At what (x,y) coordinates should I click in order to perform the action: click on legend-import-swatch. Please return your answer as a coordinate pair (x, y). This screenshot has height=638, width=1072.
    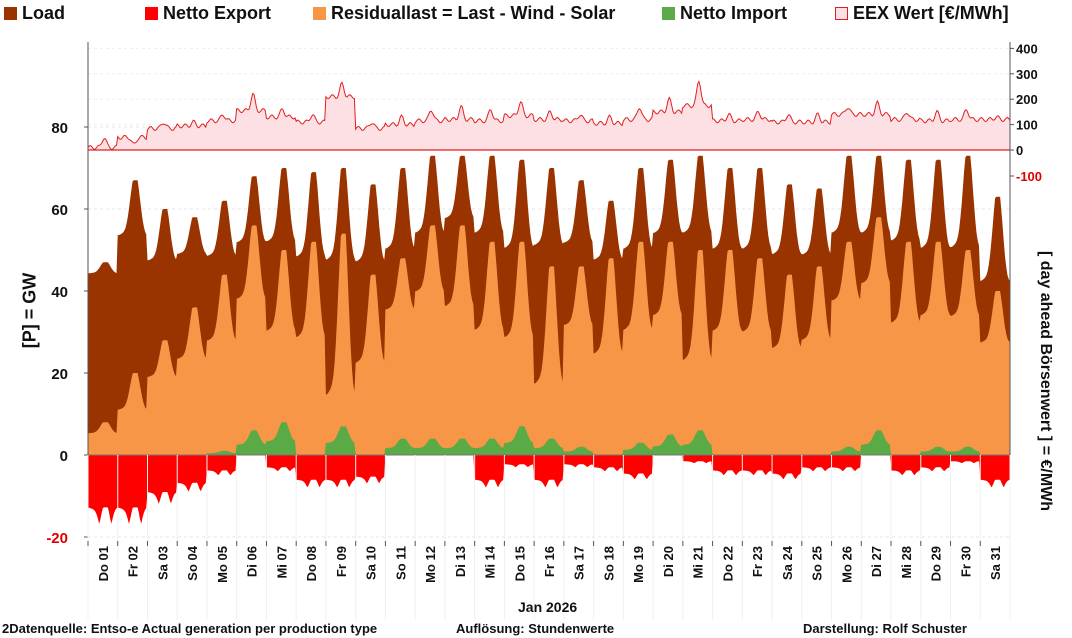
    Looking at the image, I should click on (668, 13).